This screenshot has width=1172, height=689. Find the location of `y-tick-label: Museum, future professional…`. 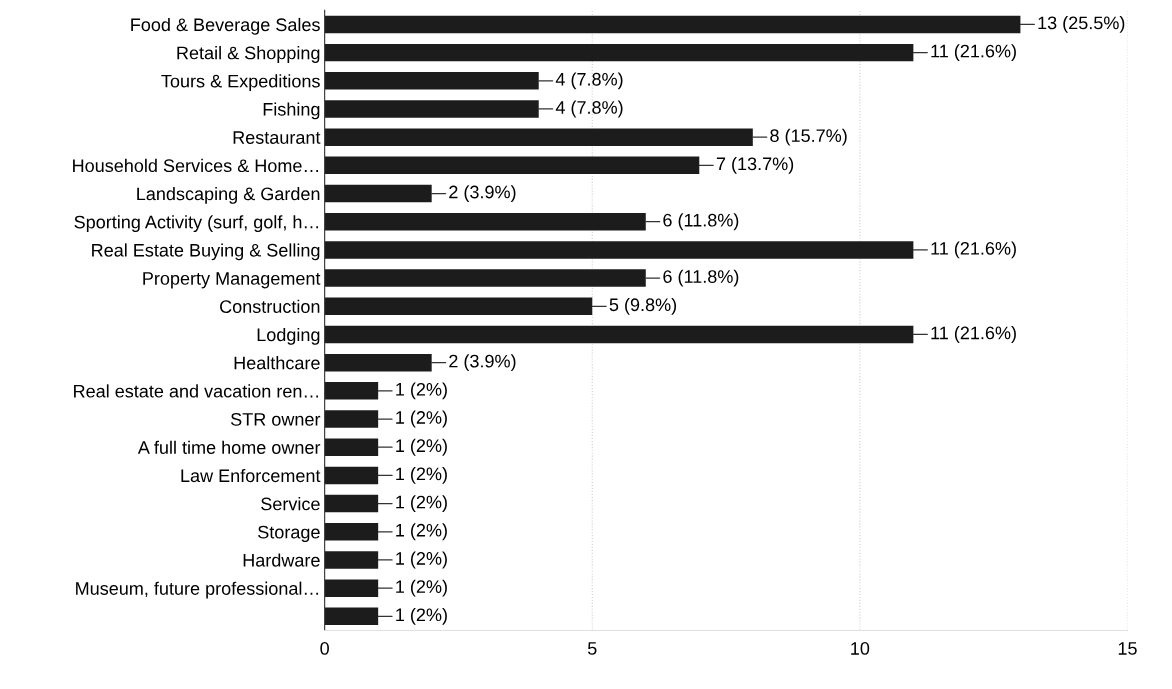

y-tick-label: Museum, future professional… is located at coordinates (197, 590).